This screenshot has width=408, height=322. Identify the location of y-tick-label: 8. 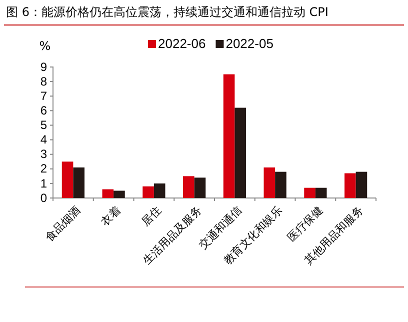
(44, 81).